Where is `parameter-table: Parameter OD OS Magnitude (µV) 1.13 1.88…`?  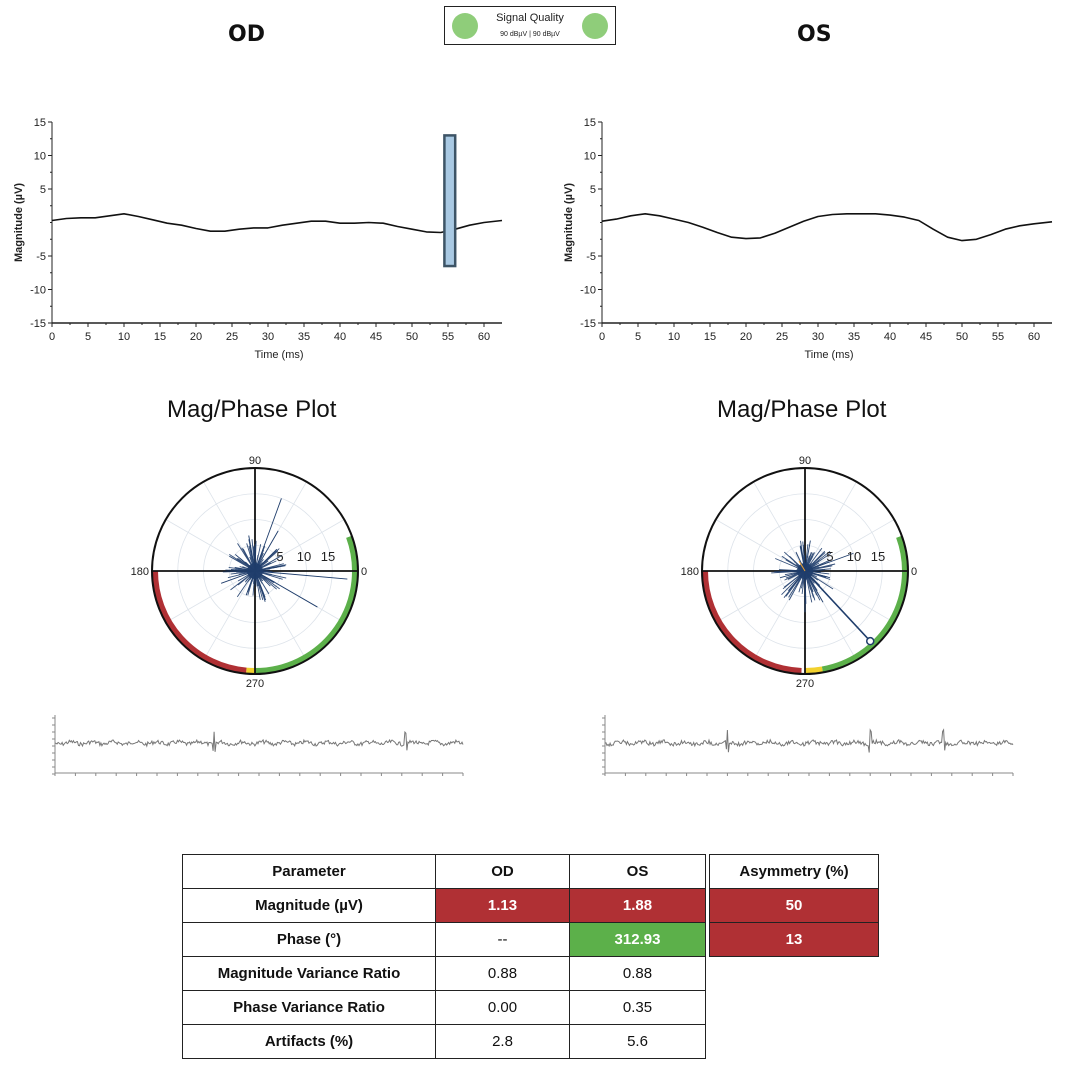 parameter-table: Parameter OD OS Magnitude (µV) 1.13 1.88… is located at coordinates (444, 956).